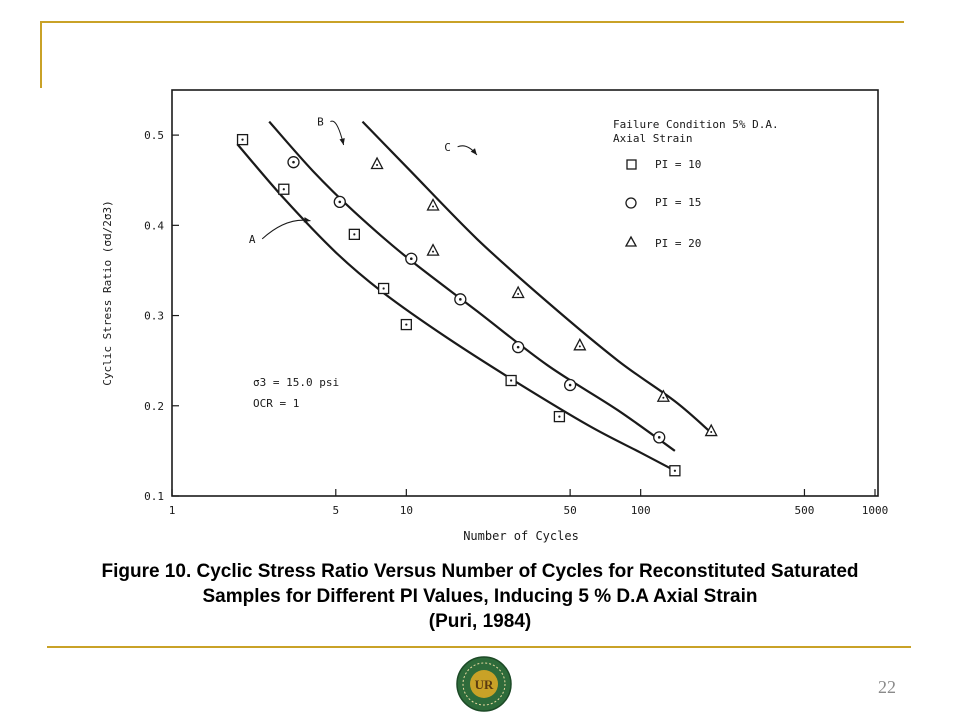 This screenshot has width=960, height=720. Describe the element at coordinates (887, 687) in the screenshot. I see `page-number: 22` at that location.